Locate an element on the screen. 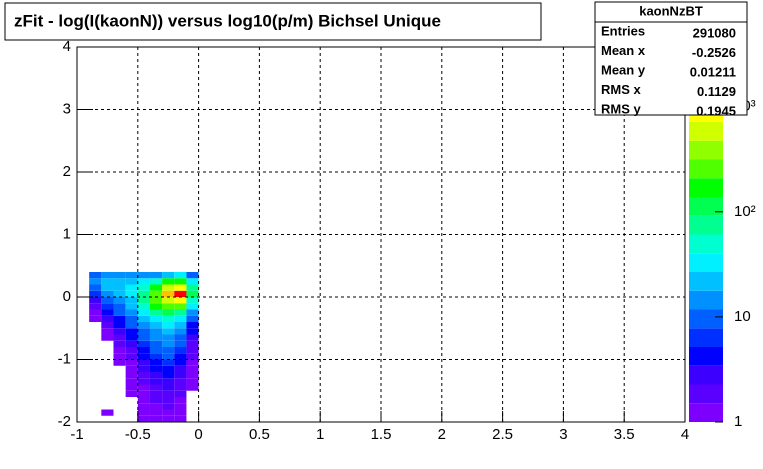  y-tick-label: 4 is located at coordinates (67, 46).